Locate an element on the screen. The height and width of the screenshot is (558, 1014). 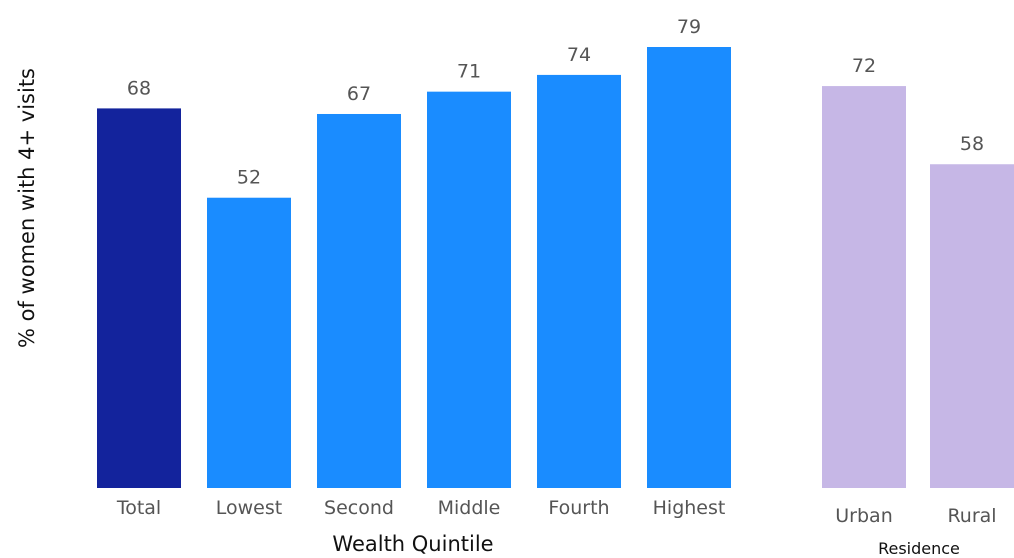
category-label-lowest: Lowest is located at coordinates (249, 508).